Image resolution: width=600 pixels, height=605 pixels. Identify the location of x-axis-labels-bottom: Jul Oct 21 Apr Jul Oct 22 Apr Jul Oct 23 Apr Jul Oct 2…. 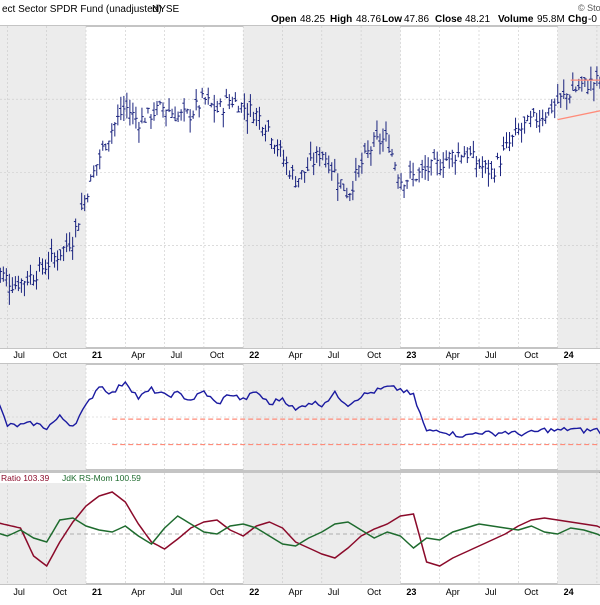
(293, 592).